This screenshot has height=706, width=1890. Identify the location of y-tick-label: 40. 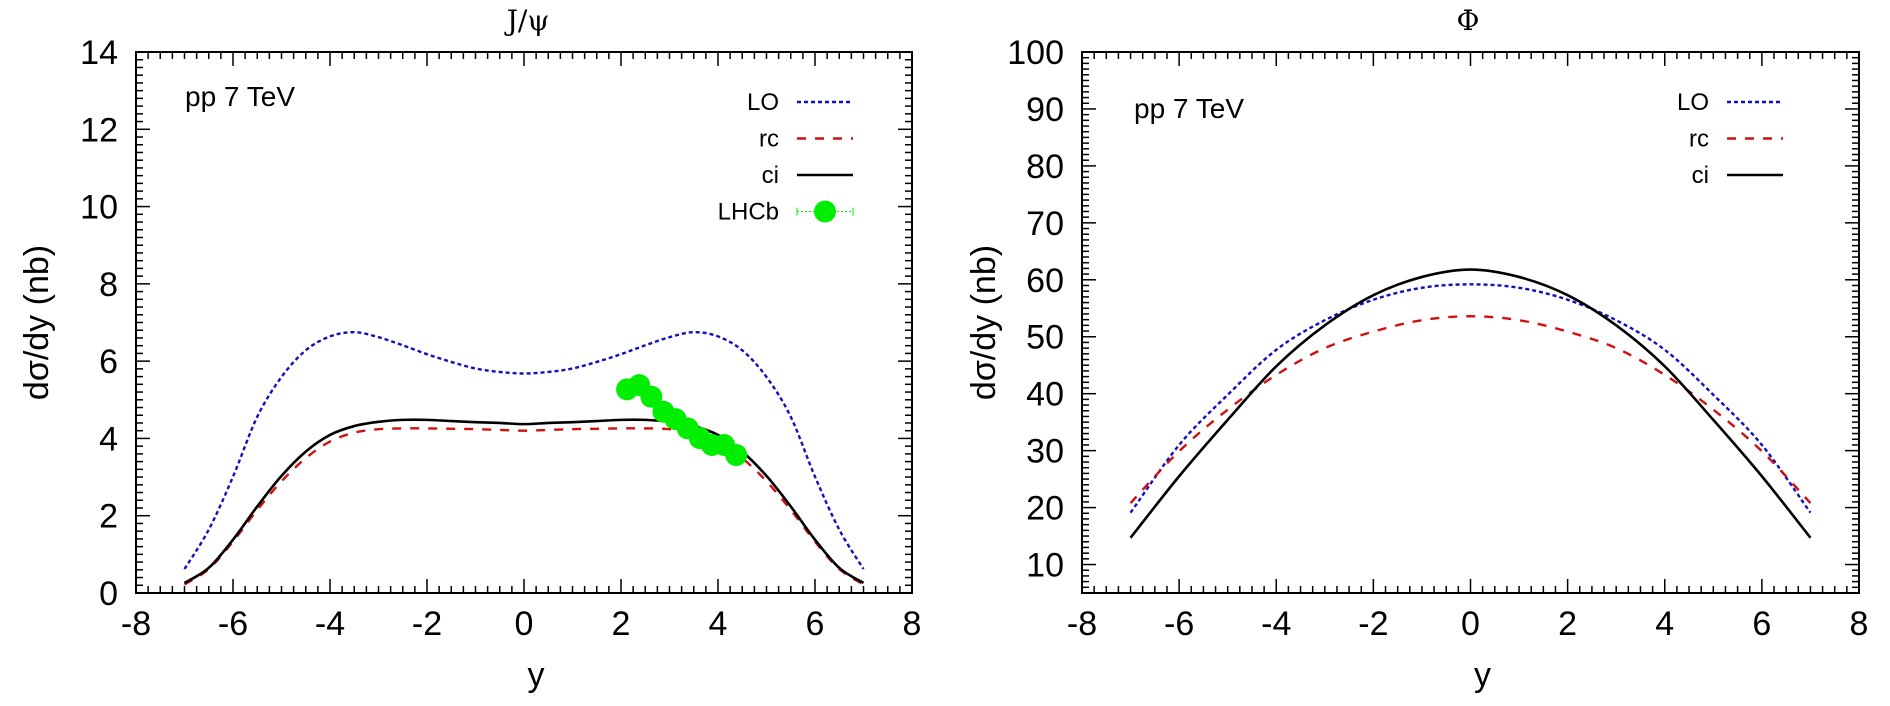
(1045, 395).